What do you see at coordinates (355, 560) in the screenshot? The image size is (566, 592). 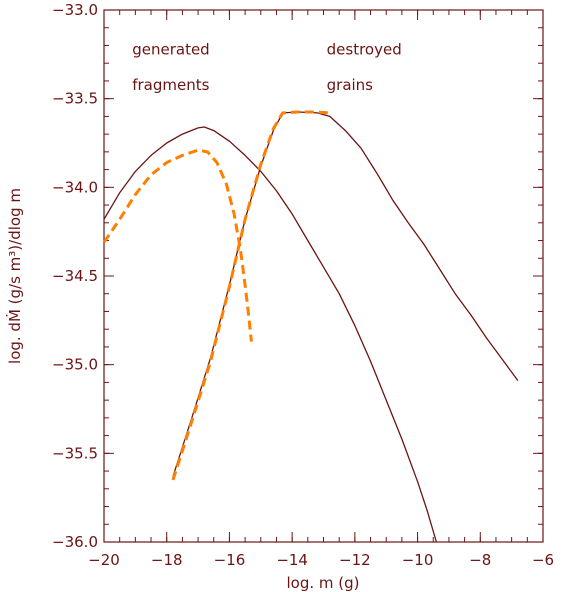 I see `x-tick-label: −12` at bounding box center [355, 560].